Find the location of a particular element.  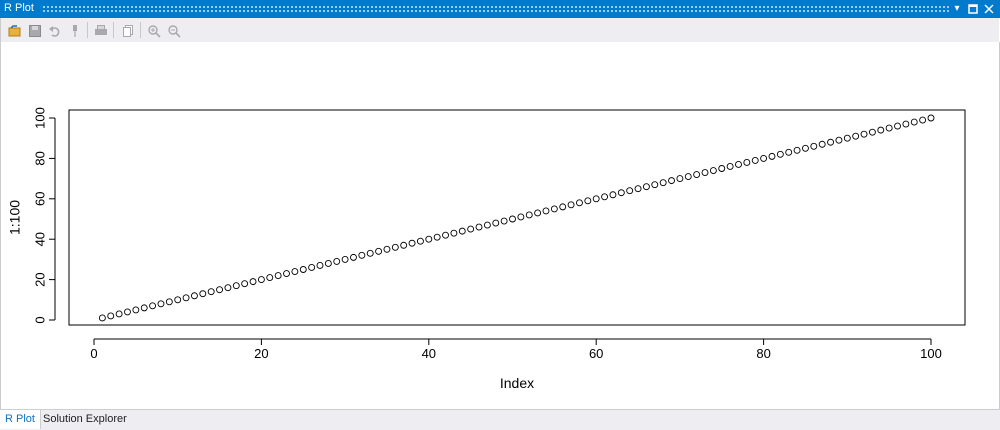

window-titlebar: R Plot ▾ is located at coordinates (500, 9).